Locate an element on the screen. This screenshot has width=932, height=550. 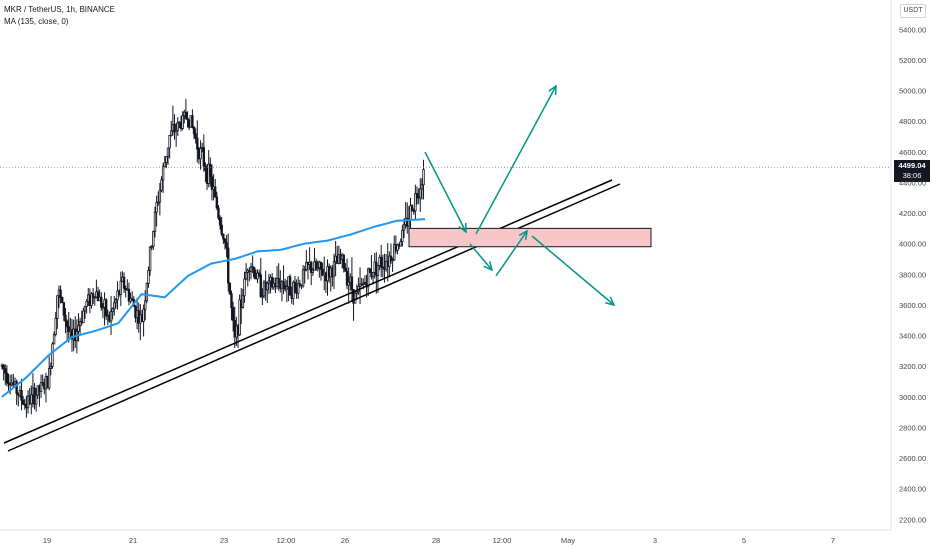
arrow-break-down is located at coordinates (481, 257).